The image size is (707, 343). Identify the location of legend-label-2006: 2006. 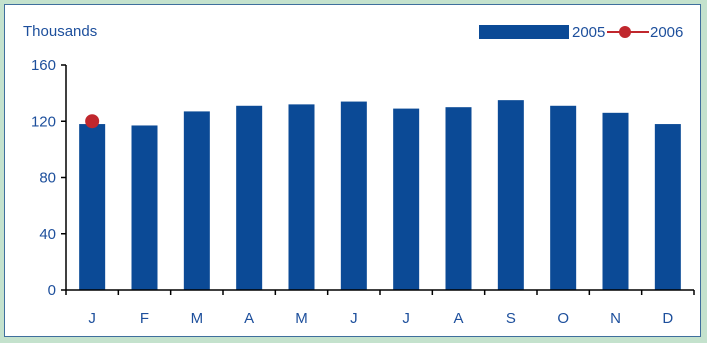
(666, 32).